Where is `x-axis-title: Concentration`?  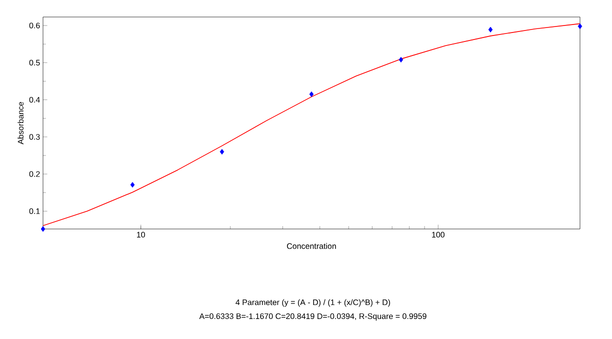
x-axis-title: Concentration is located at coordinates (311, 246).